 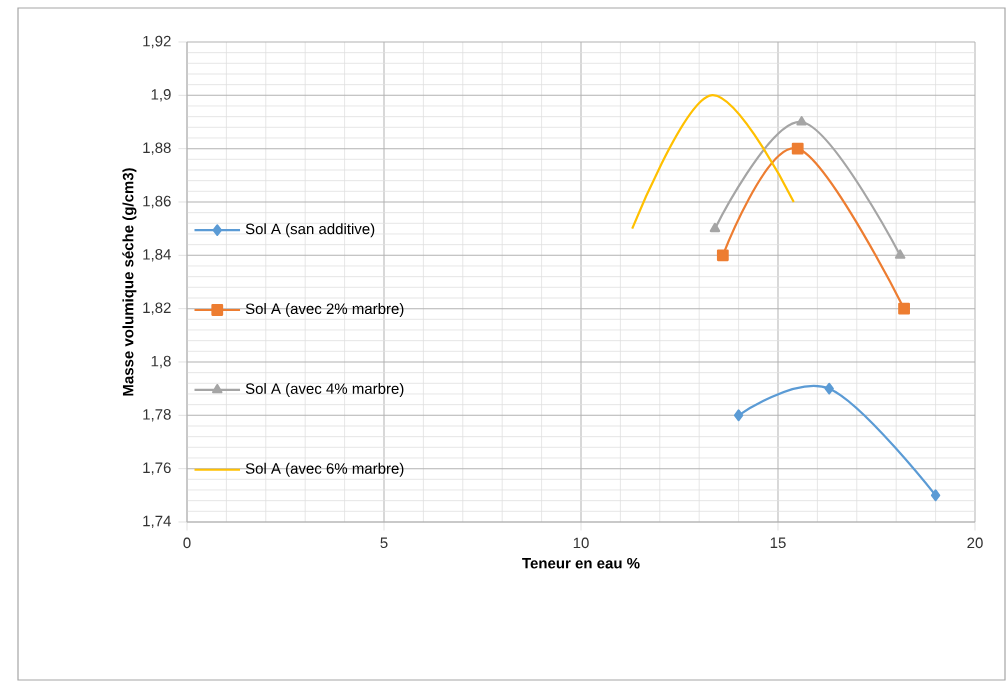 What do you see at coordinates (975, 543) in the screenshot?
I see `x-tick-label: 20` at bounding box center [975, 543].